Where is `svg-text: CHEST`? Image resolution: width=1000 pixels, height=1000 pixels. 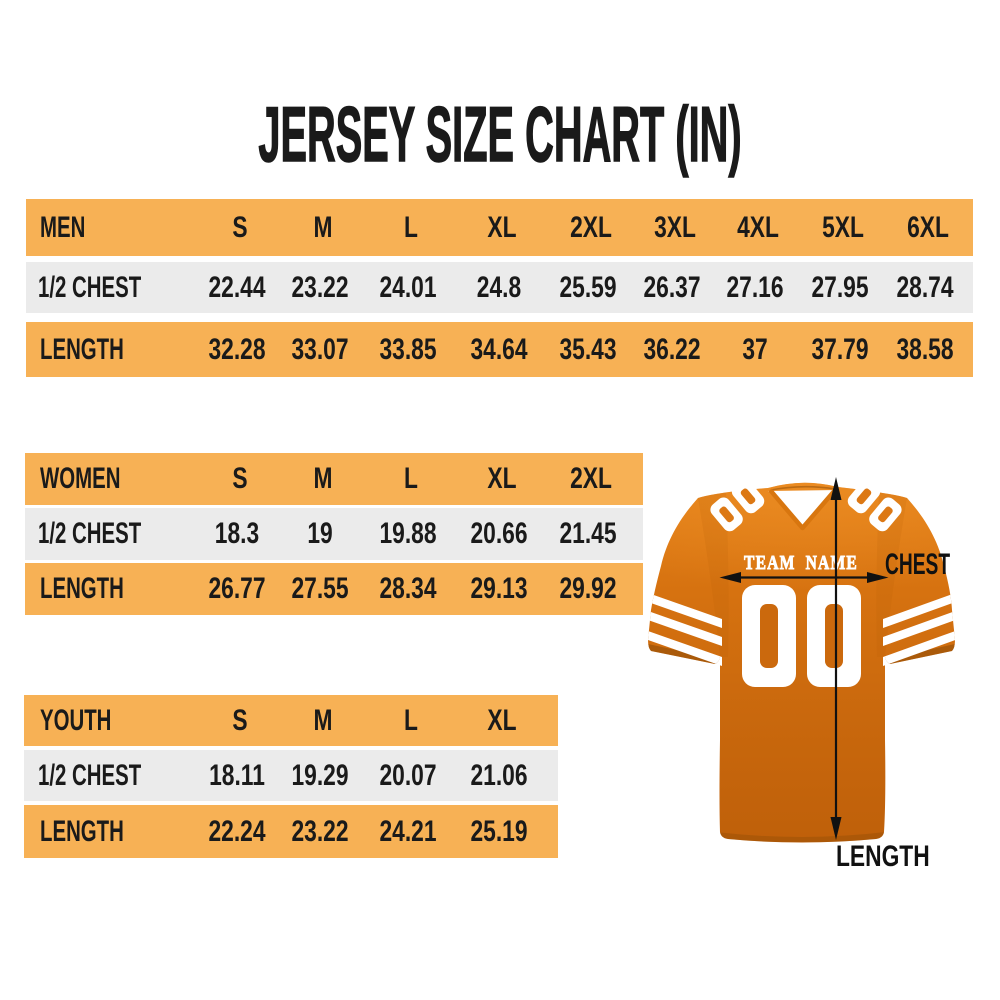 svg-text: CHEST is located at coordinates (918, 564).